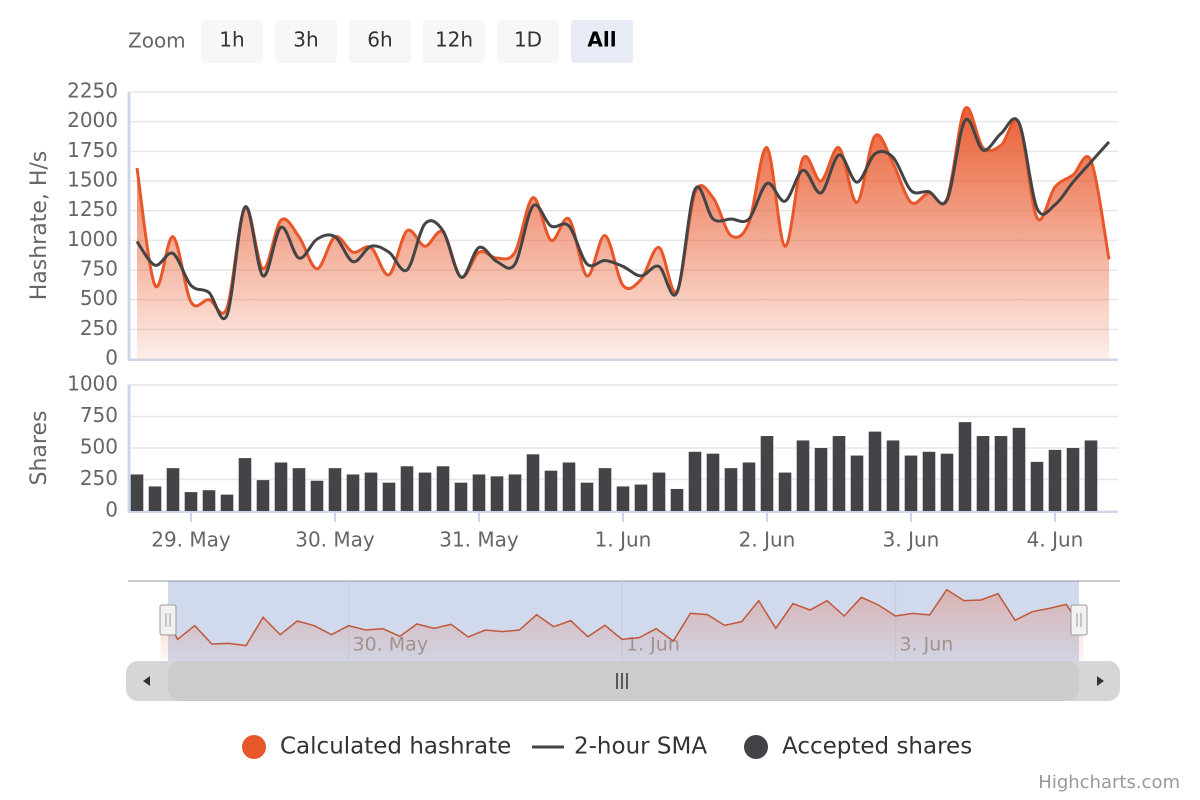 This screenshot has width=1200, height=800. I want to click on x-tick-label: 4. Jun, so click(1055, 540).